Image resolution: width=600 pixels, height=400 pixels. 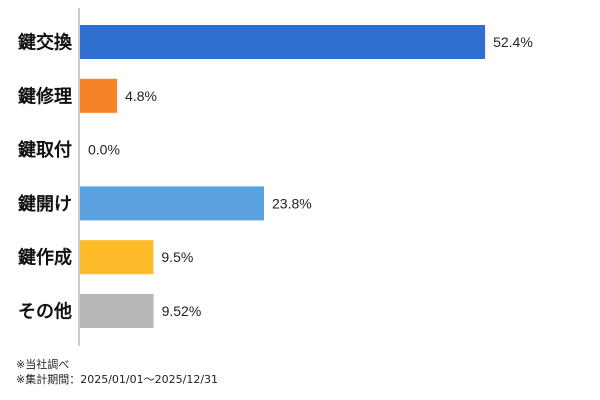 What do you see at coordinates (45, 150) in the screenshot?
I see `category-label-3: 鍵取付` at bounding box center [45, 150].